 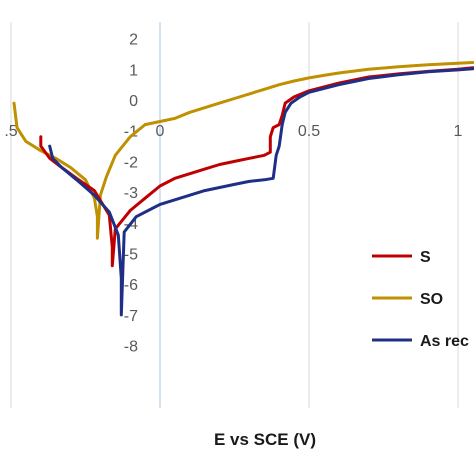 I want to click on y-tick-label-9: -7, so click(x=131, y=316).